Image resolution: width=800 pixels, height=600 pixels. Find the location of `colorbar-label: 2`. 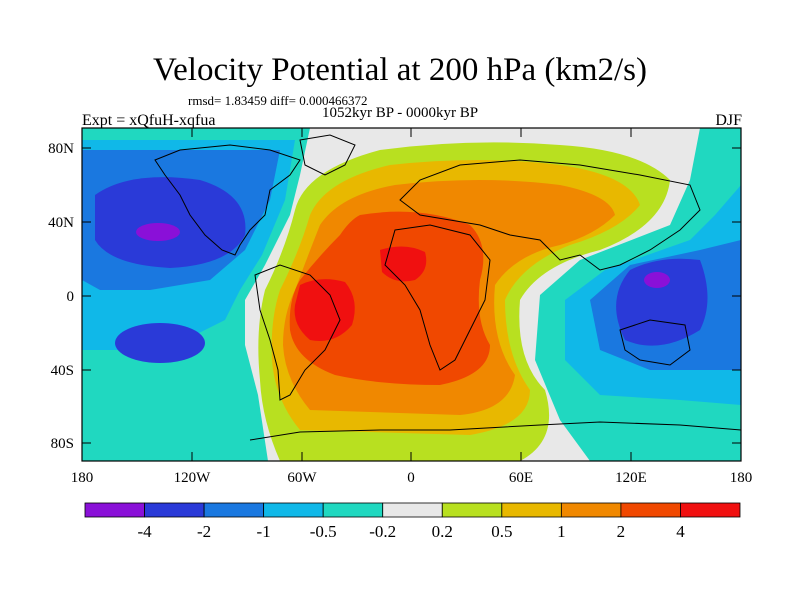

colorbar-label: 2 is located at coordinates (621, 531).